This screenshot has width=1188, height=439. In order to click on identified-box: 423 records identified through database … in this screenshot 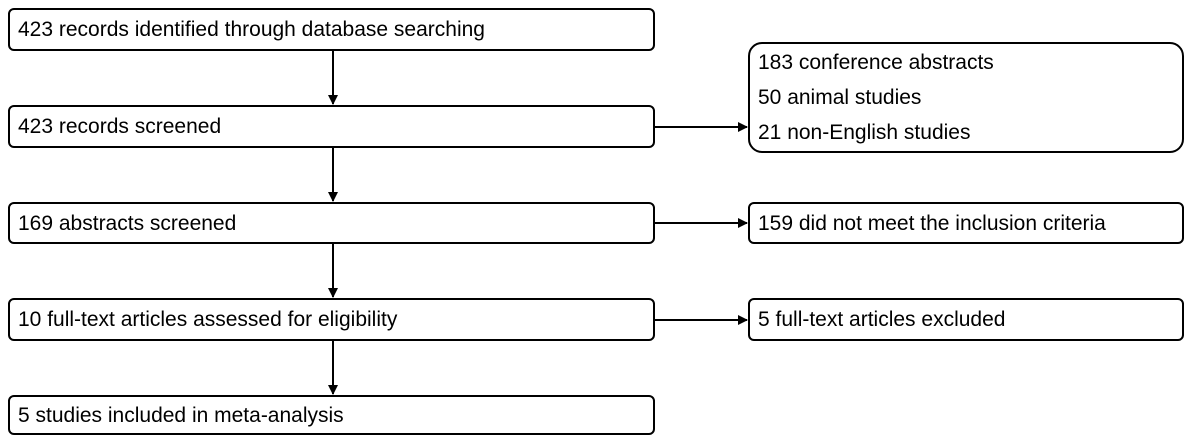, I will do `click(331, 29)`.